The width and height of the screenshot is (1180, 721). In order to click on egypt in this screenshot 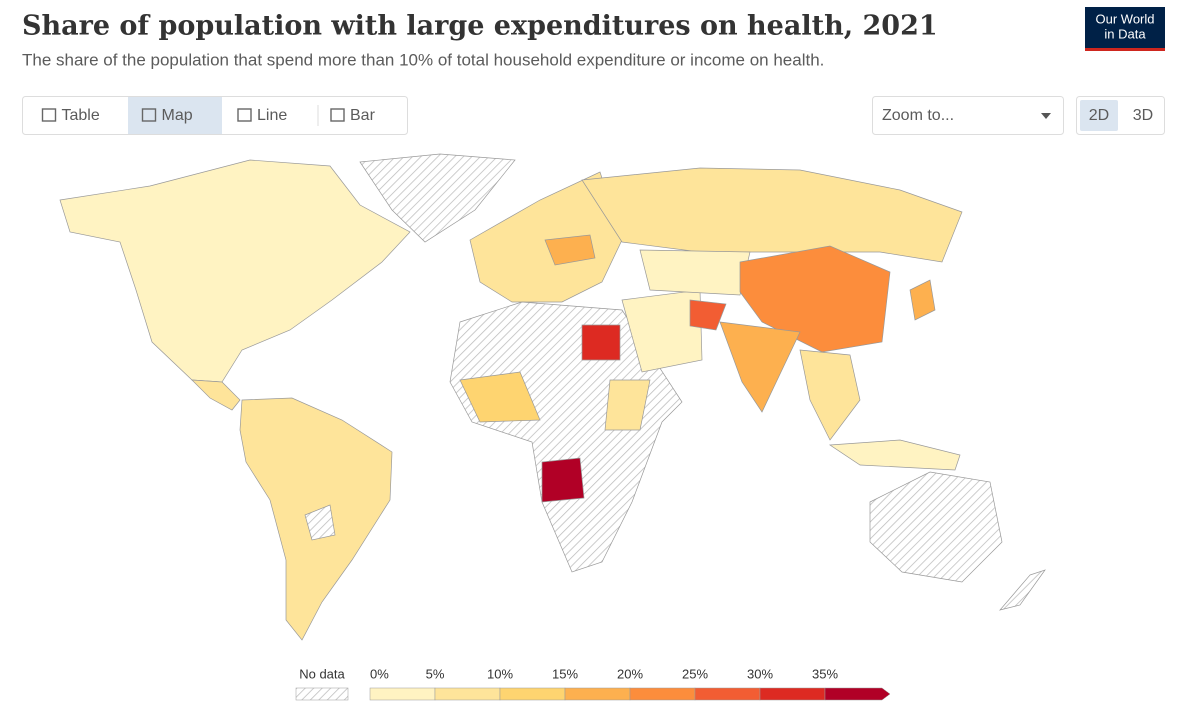, I will do `click(601, 342)`.